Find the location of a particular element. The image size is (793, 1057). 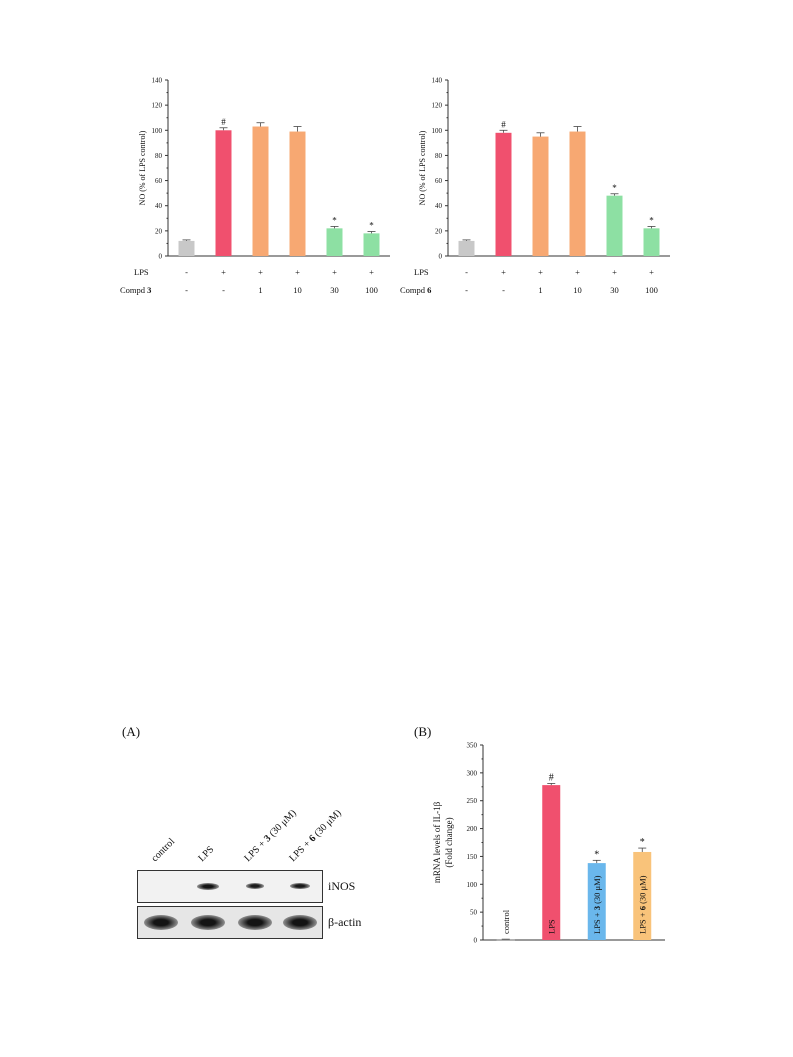

blot-row-inos is located at coordinates (230, 886).